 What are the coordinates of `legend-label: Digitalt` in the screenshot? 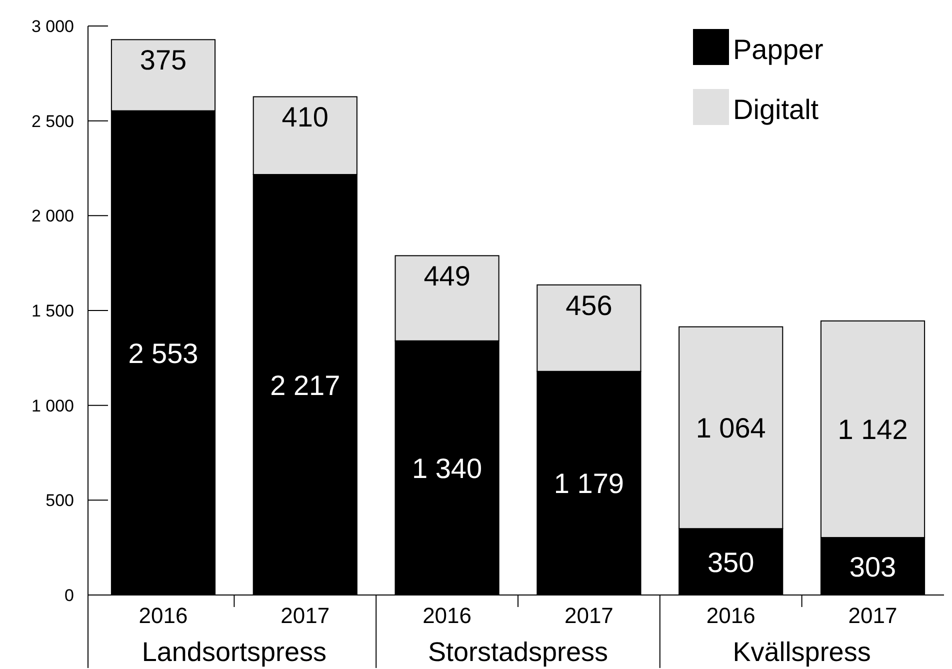 It's located at (776, 109).